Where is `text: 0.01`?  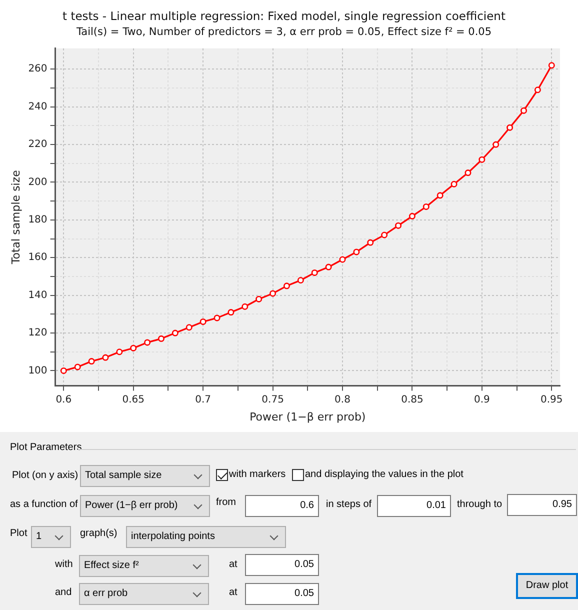
text: 0.01 is located at coordinates (436, 505).